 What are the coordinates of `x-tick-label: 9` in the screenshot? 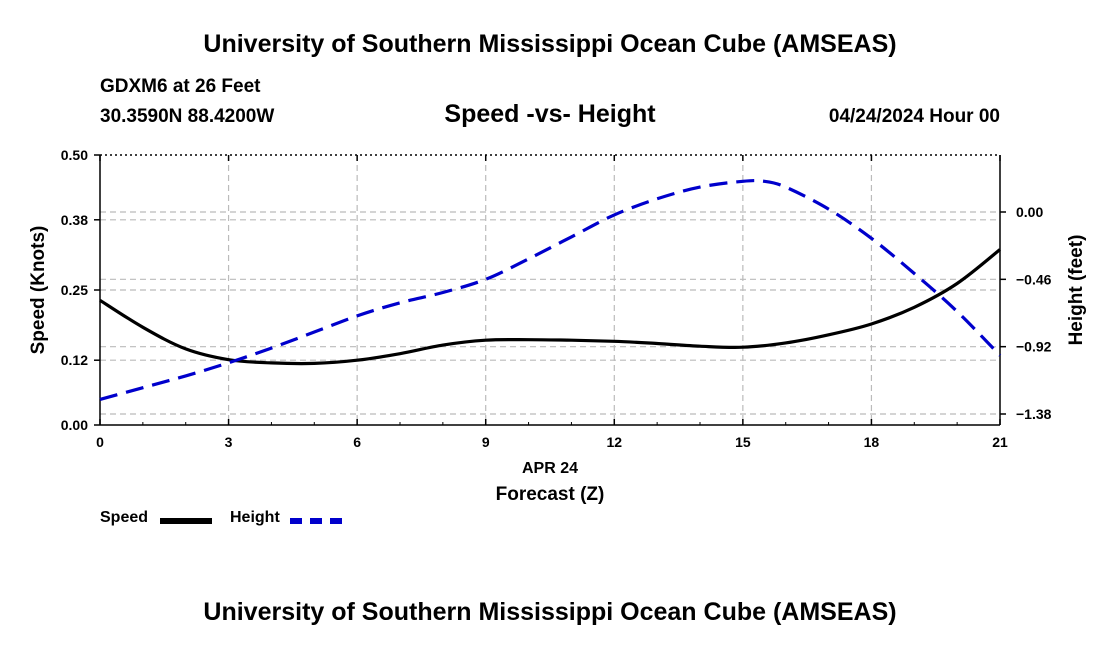 It's located at (486, 442).